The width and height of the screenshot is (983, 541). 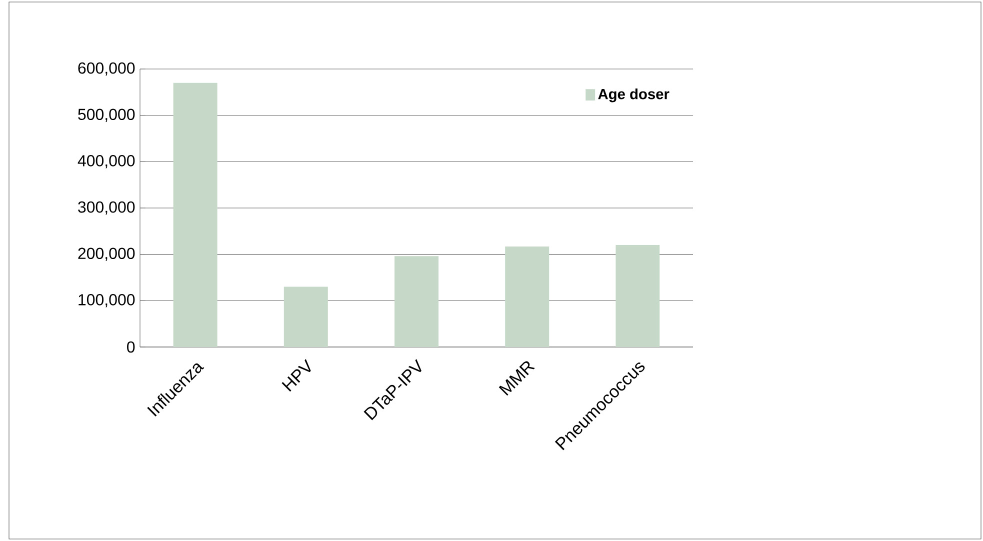 I want to click on legend-label: Age doser, so click(x=634, y=95).